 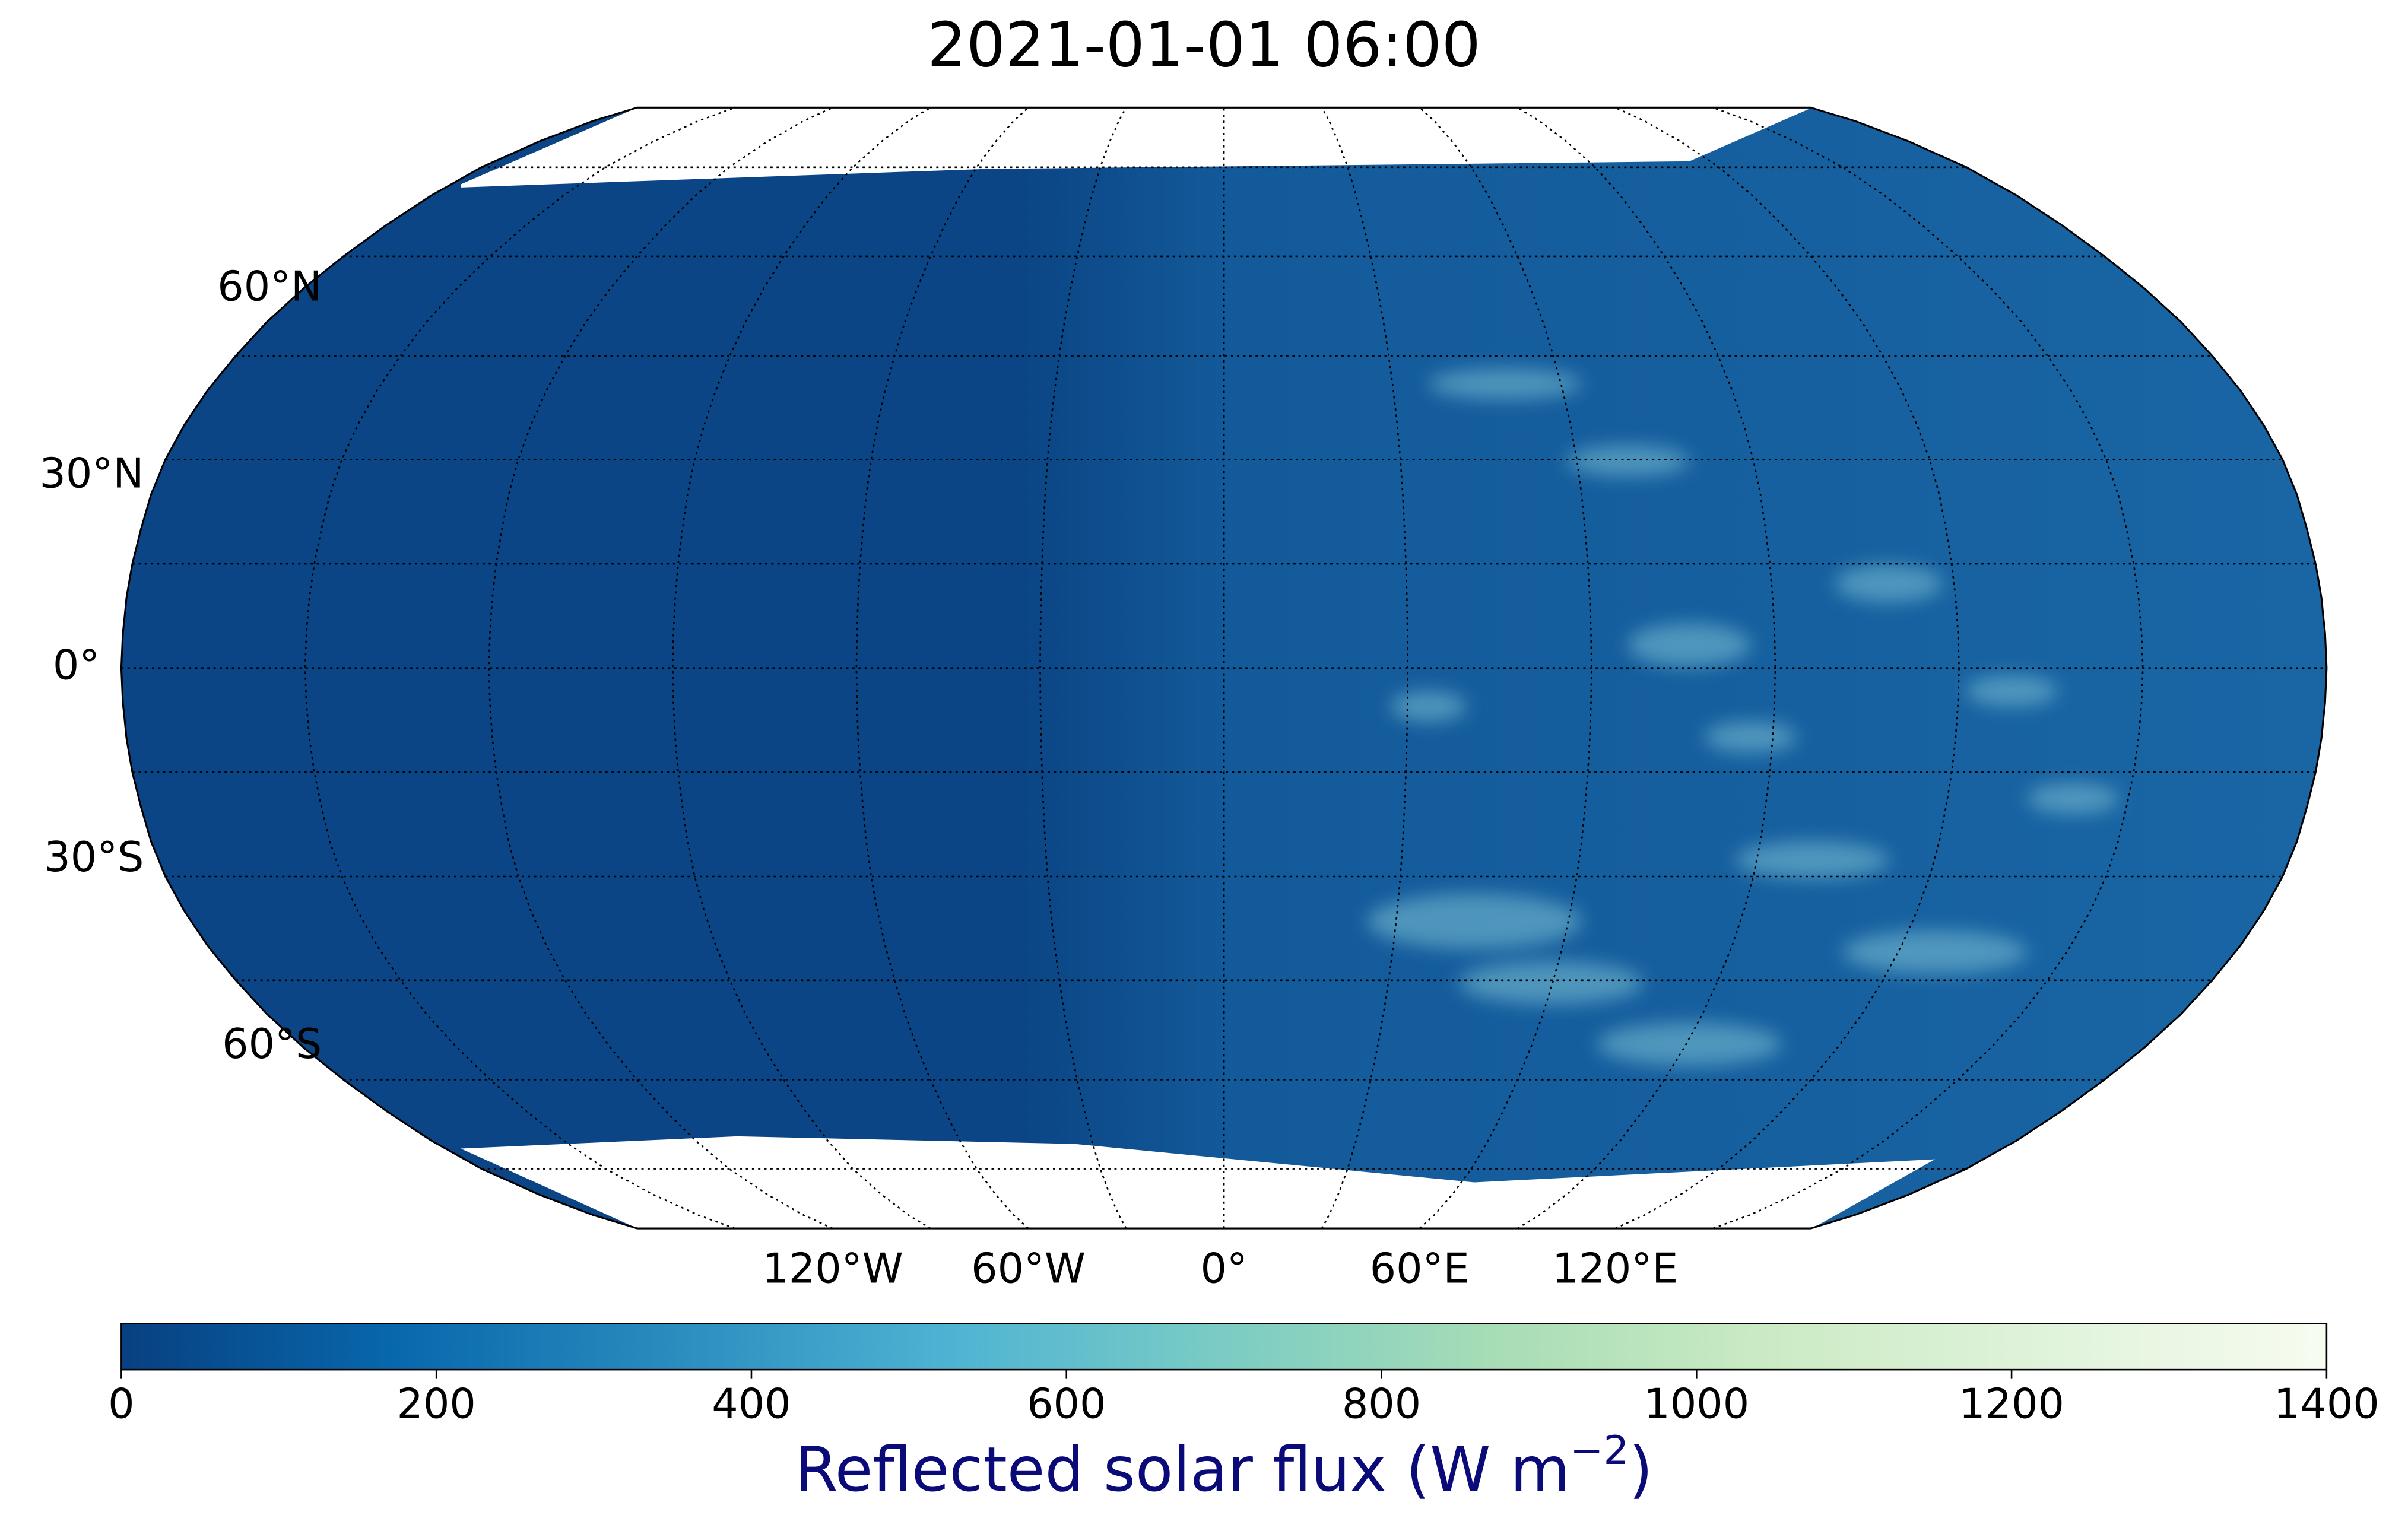 I want to click on cloud-layer, so click(x=1743, y=717).